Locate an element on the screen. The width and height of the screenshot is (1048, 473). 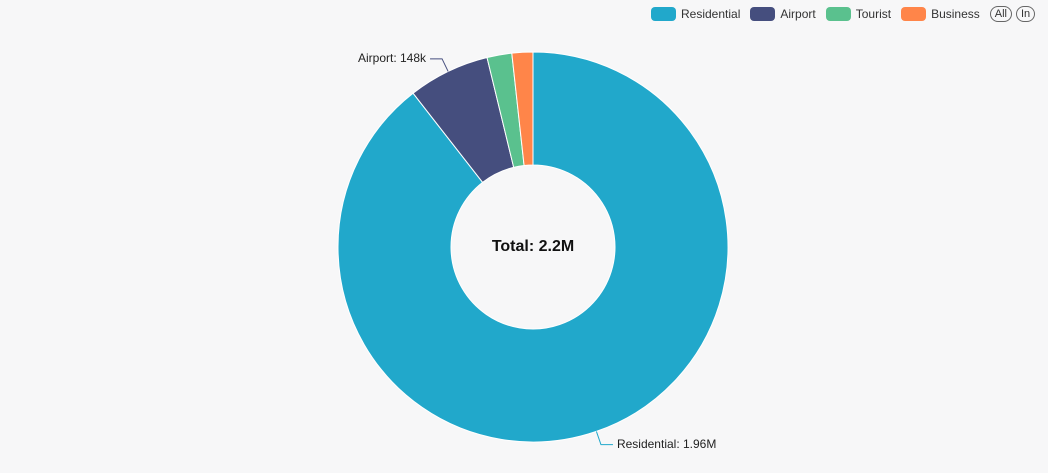
legend-item-business: Business is located at coordinates (940, 14).